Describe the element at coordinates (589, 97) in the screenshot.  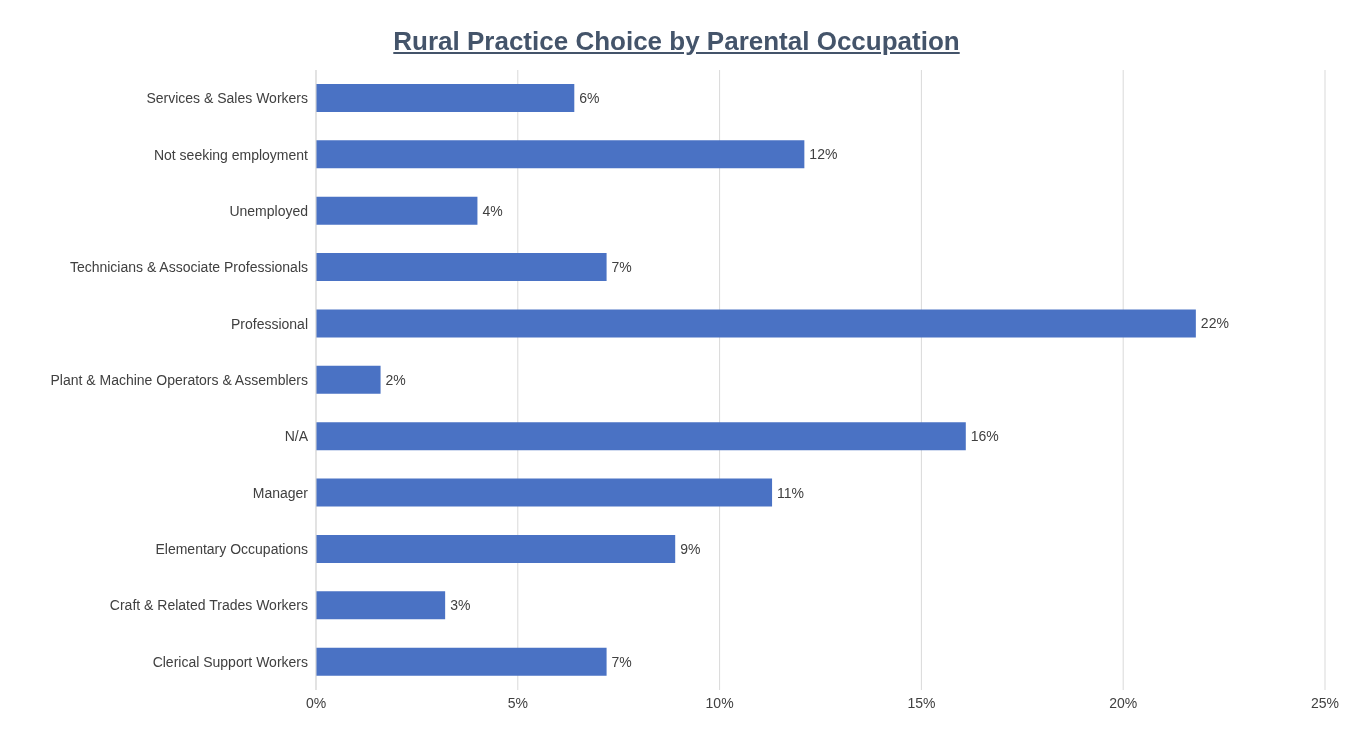
I see `data-label: 6%` at that location.